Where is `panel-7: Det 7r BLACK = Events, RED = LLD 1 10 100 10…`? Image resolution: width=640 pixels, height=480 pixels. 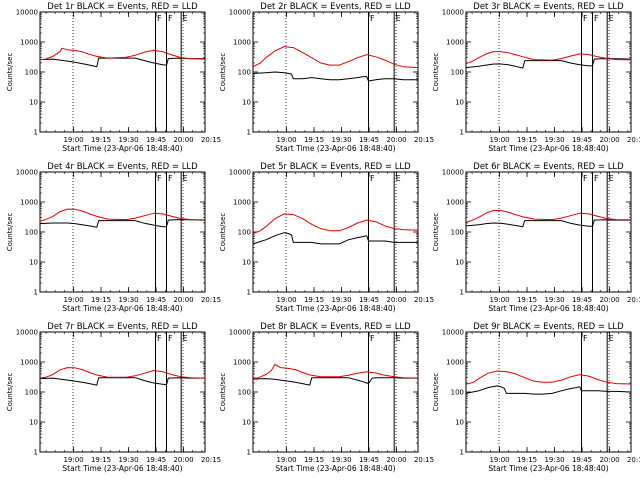
panel-7: Det 7r BLACK = Events, RED = LLD 1 10 100 10… is located at coordinates (113, 397).